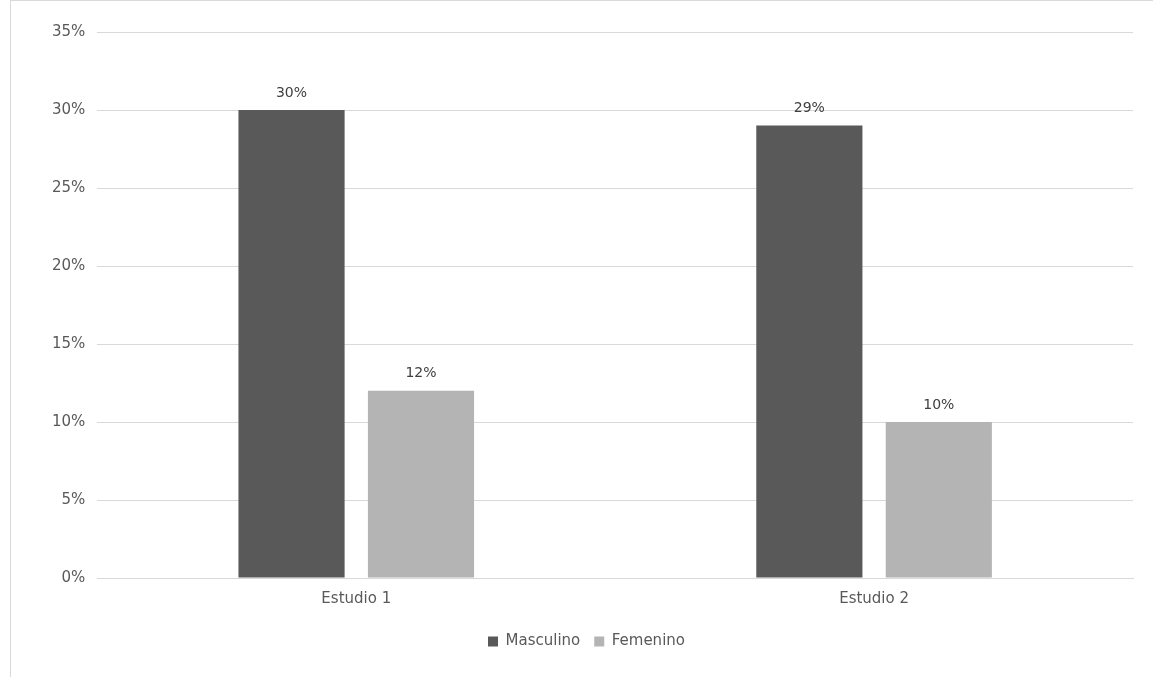 The image size is (1153, 677). What do you see at coordinates (69, 264) in the screenshot?
I see `y-tick-label: 20%` at bounding box center [69, 264].